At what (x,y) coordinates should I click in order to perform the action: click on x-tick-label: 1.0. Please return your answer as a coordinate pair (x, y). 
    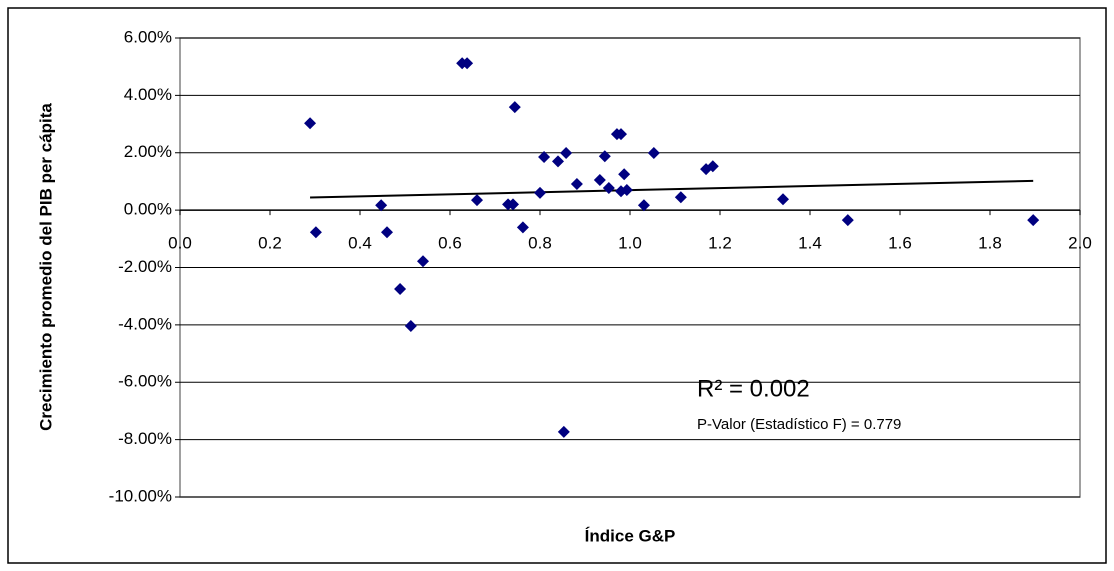
    Looking at the image, I should click on (630, 243).